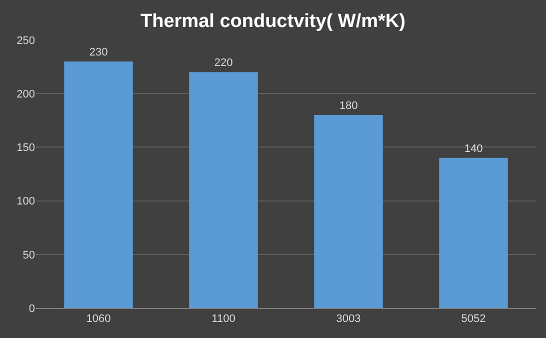 The image size is (546, 338). Describe the element at coordinates (223, 63) in the screenshot. I see `data-label: 220` at that location.